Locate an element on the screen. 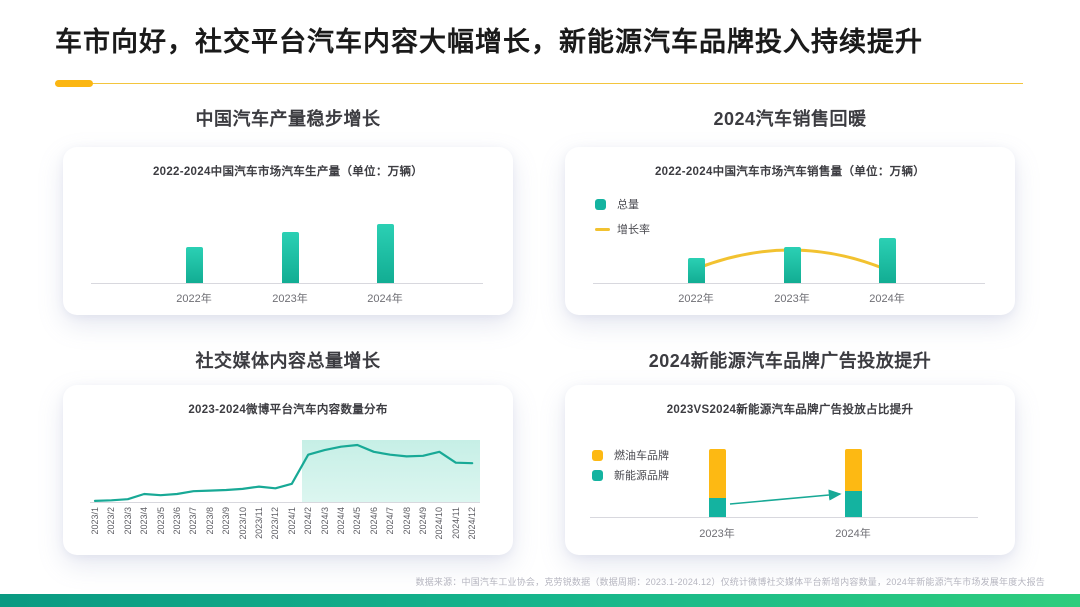  ads-card: 2023VS2024新能源汽车品牌广告投放占比提升 燃油车品牌 新能源品牌 is located at coordinates (790, 470).